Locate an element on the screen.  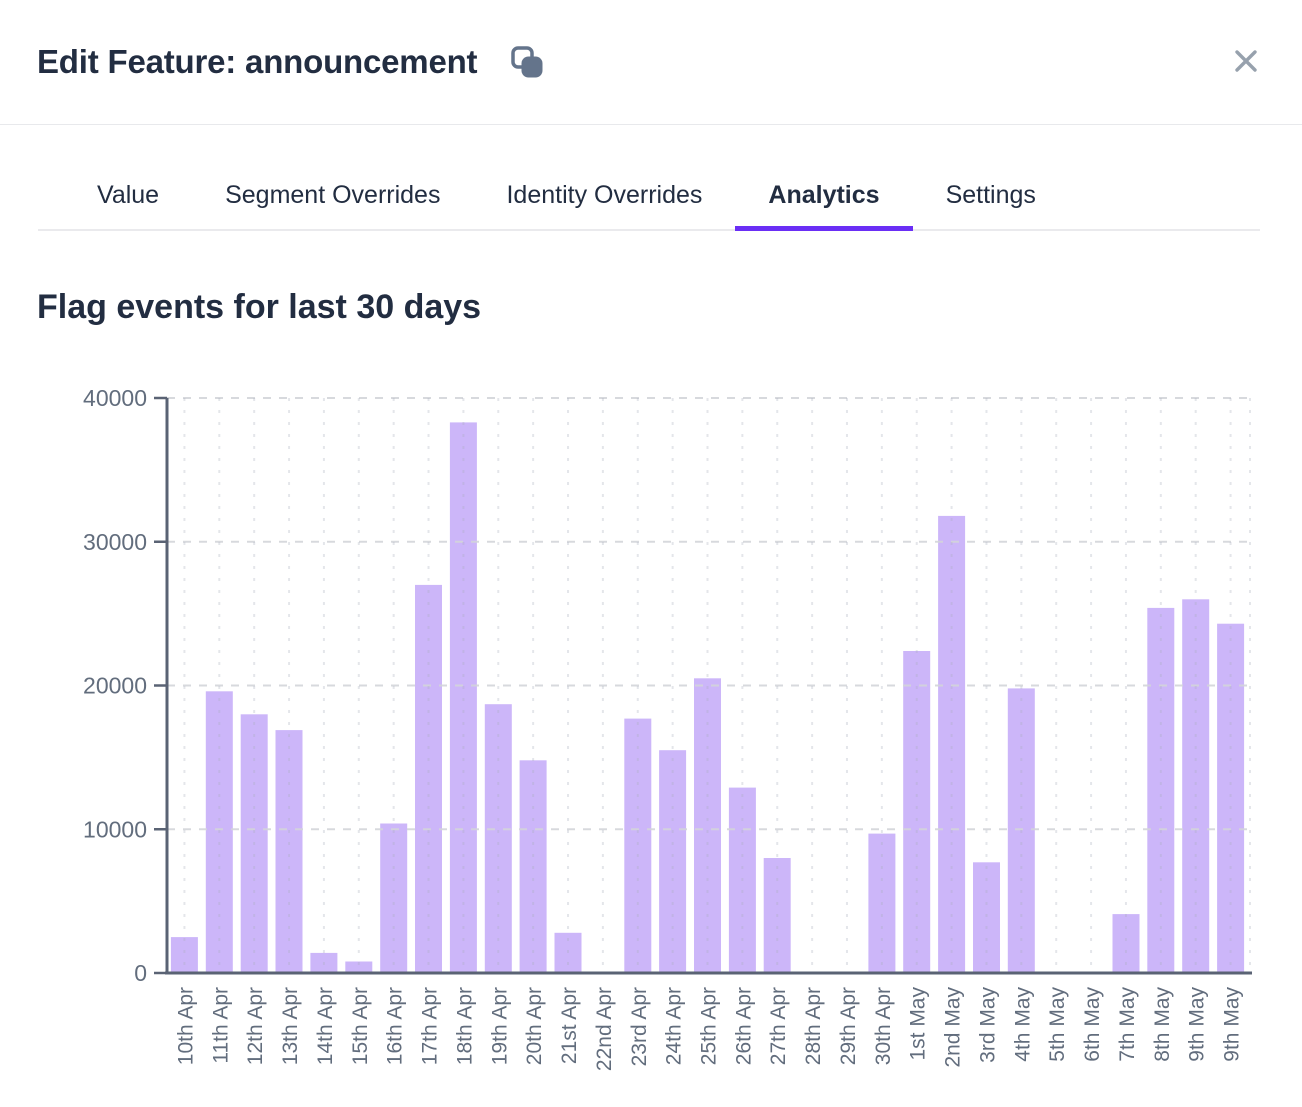
bar-13th-apr is located at coordinates (289, 851).